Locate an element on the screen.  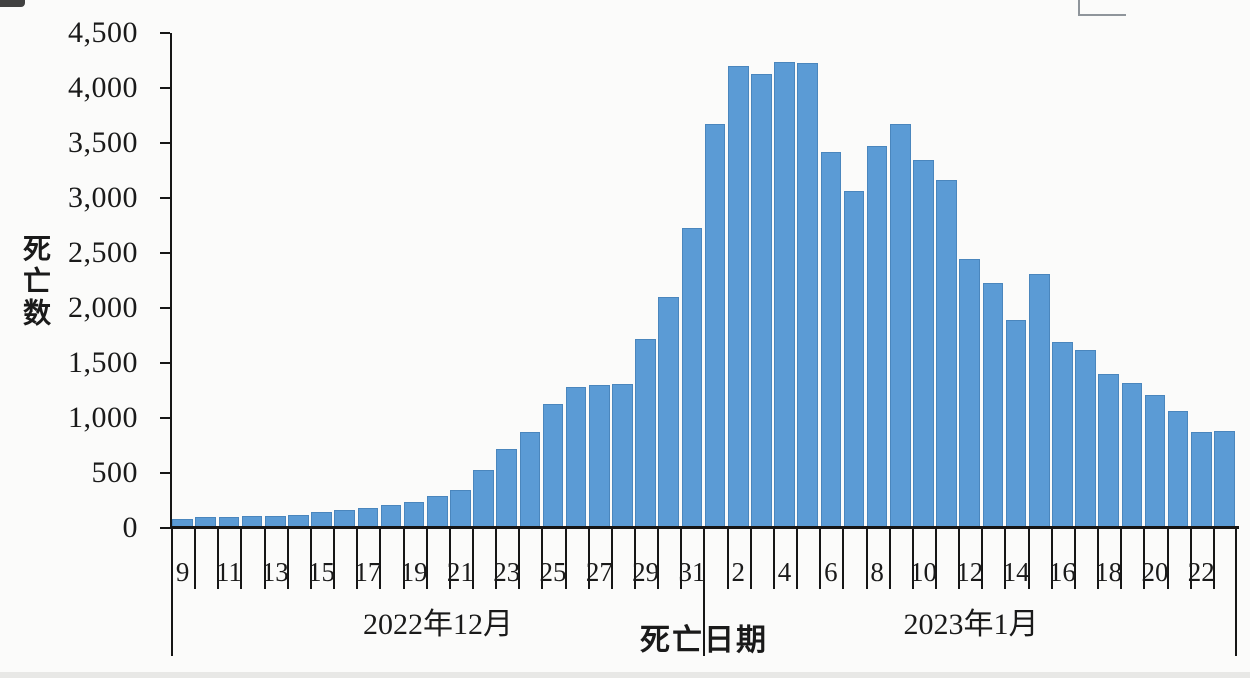
y-tick-label: 0 is located at coordinates (130, 527).